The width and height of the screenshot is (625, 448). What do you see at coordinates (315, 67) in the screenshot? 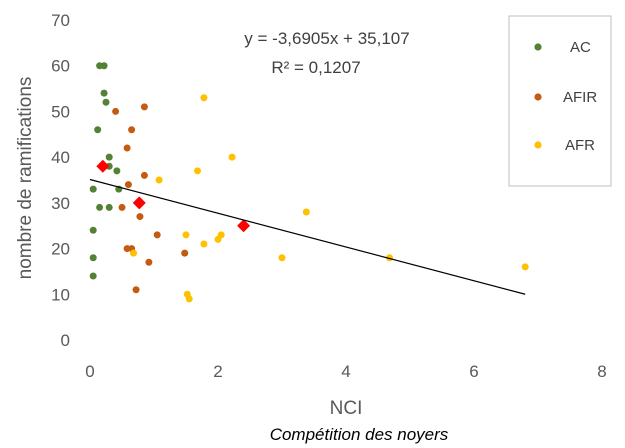
I see `trendline-r2: R² = 0,1207` at bounding box center [315, 67].